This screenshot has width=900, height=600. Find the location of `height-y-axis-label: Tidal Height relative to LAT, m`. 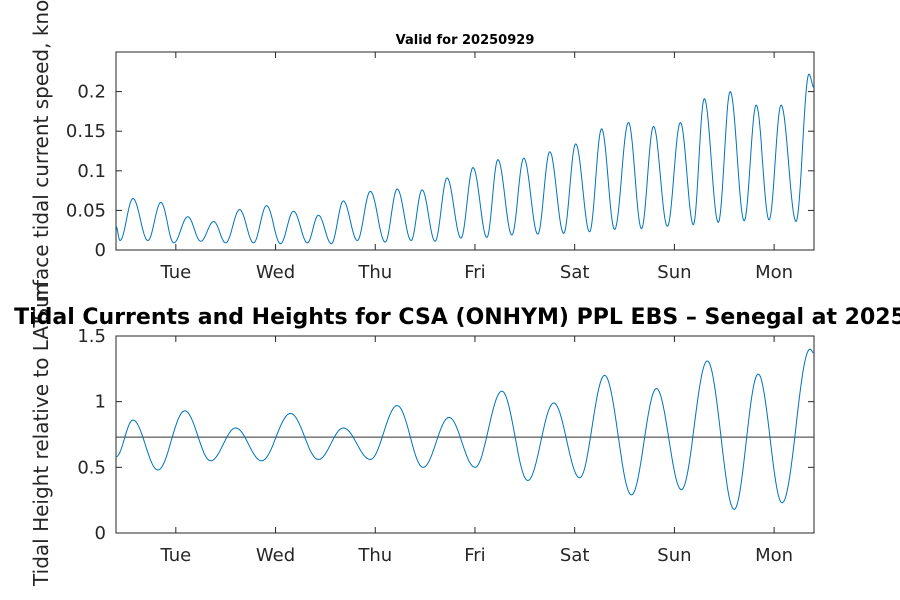

height-y-axis-label: Tidal Height relative to LAT, m is located at coordinates (41, 435).